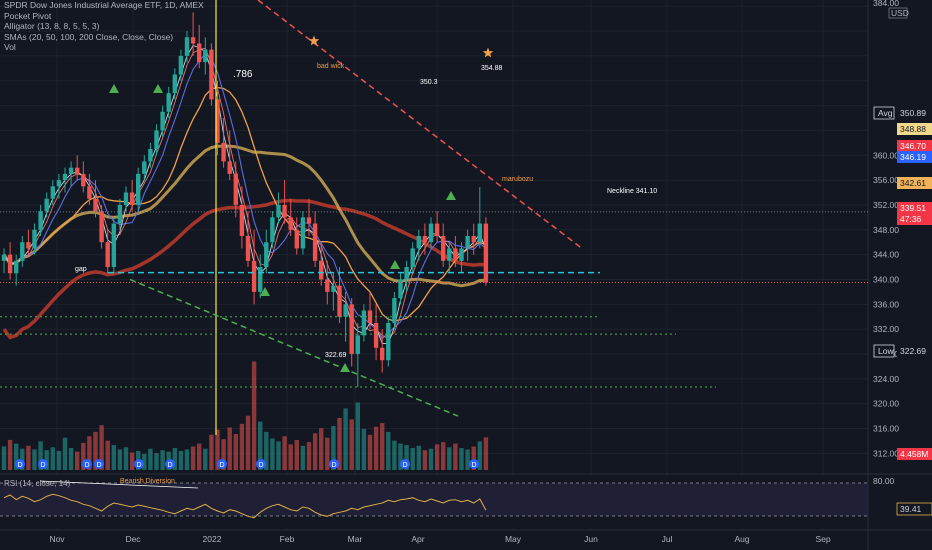  What do you see at coordinates (913, 129) in the screenshot?
I see `price-tag-value: 348.88` at bounding box center [913, 129].